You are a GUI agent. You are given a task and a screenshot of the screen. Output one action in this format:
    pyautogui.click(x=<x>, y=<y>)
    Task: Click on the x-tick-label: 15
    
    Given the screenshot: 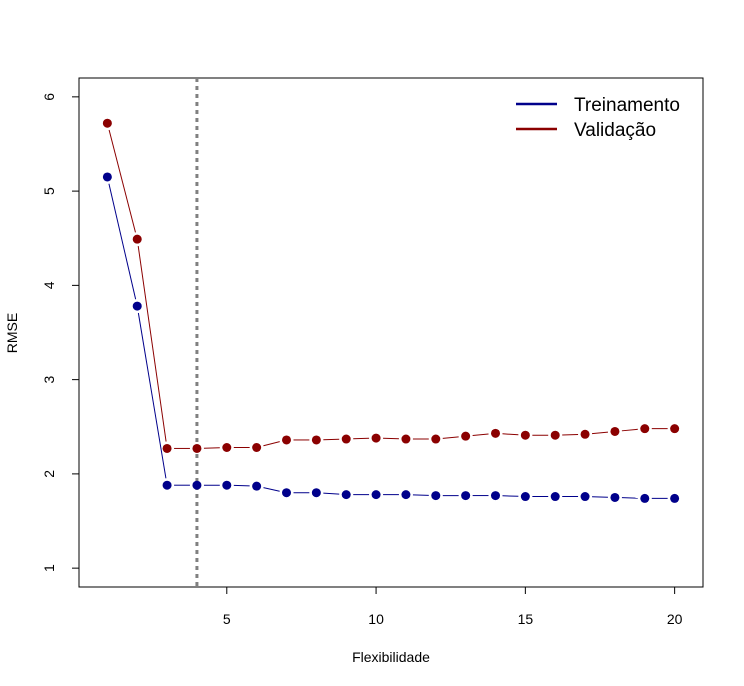 What is the action you would take?
    pyautogui.click(x=526, y=619)
    